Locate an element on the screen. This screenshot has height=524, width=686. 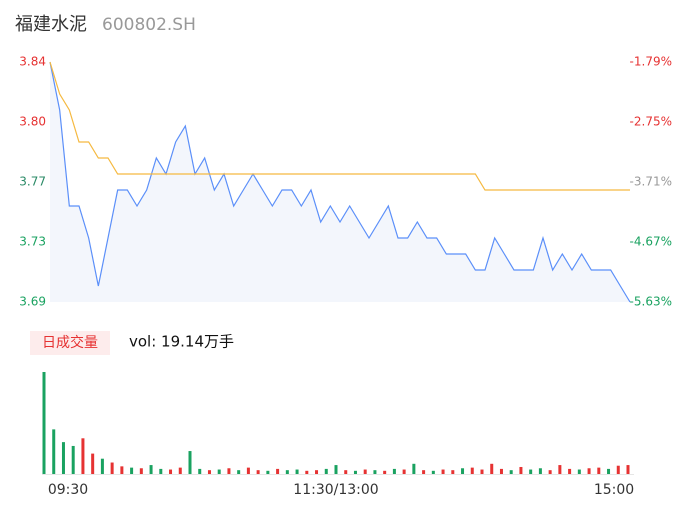
x-tick-label: 11:30/13:00 is located at coordinates (335, 490).